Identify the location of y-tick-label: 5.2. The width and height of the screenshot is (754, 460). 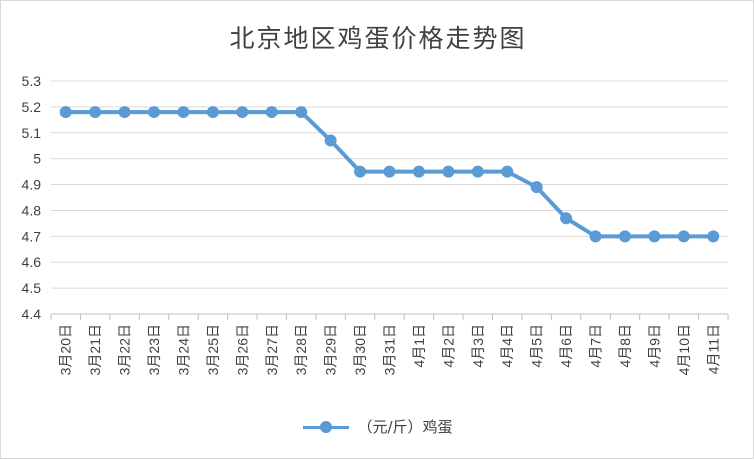
(32, 107).